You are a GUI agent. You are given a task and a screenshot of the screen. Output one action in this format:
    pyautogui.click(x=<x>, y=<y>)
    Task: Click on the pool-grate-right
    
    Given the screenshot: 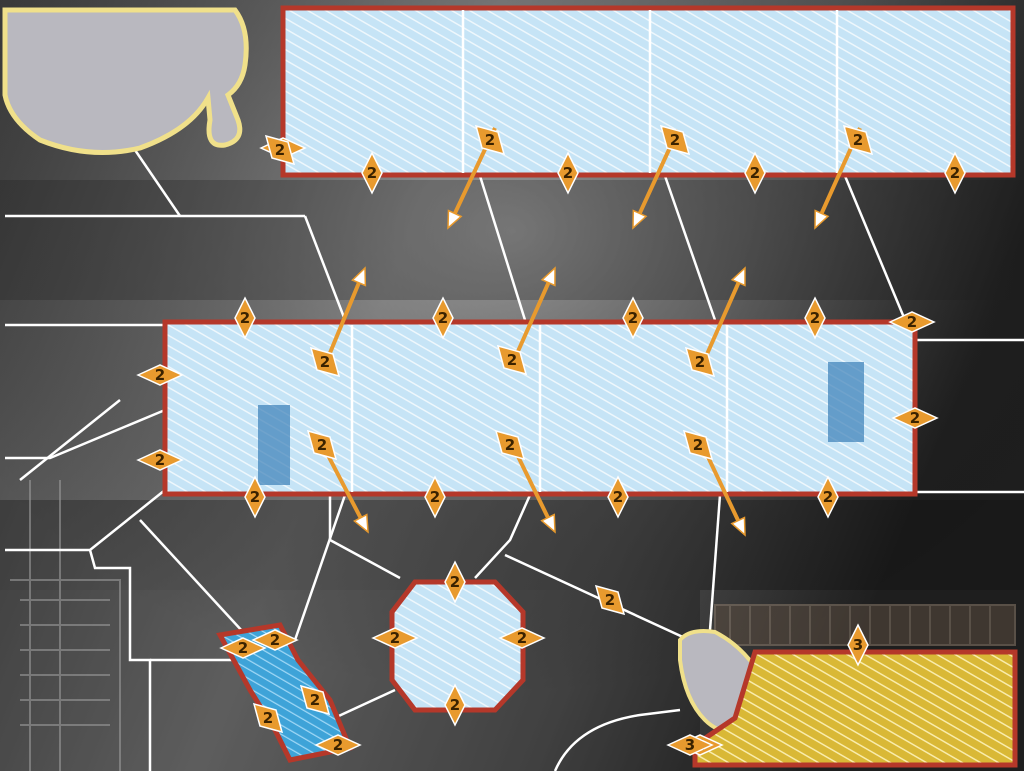 What is the action you would take?
    pyautogui.click(x=846, y=402)
    